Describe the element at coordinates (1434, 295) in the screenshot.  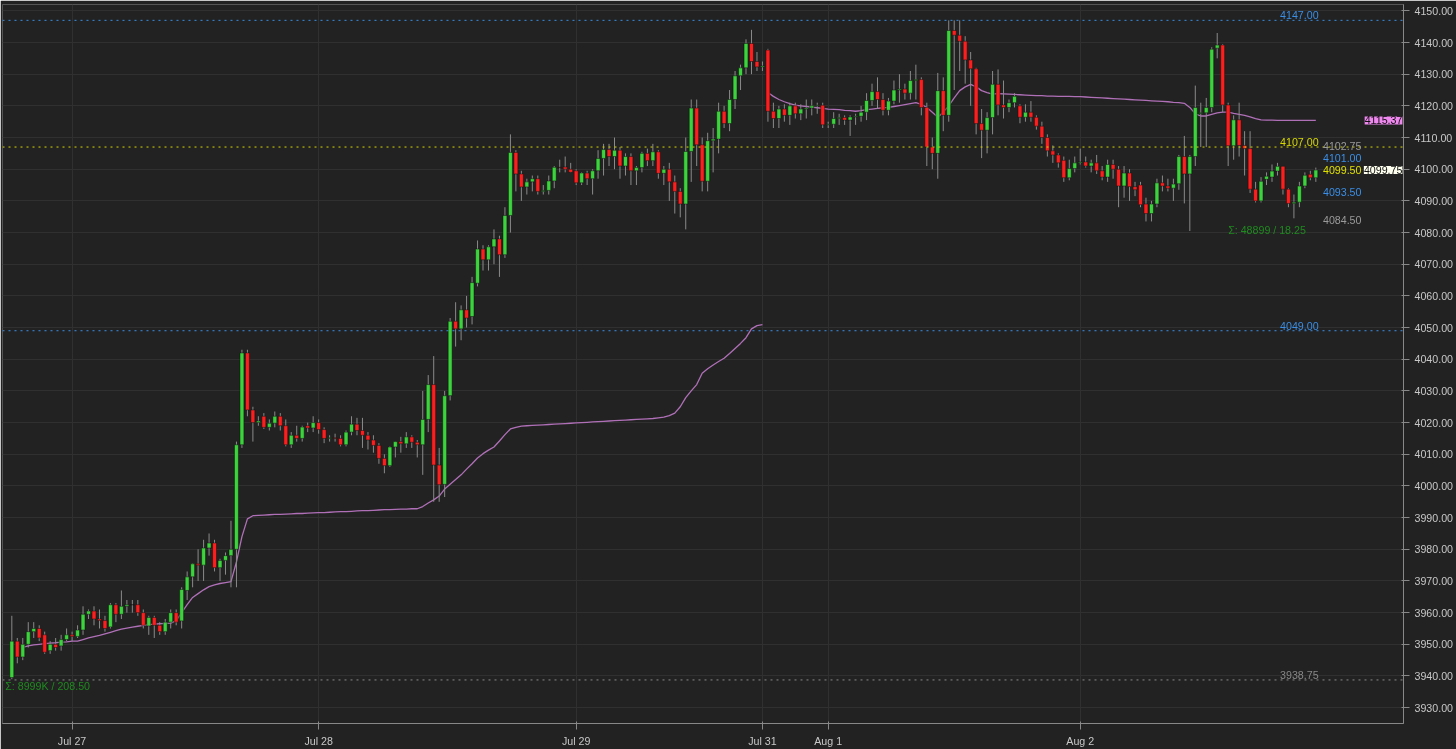
I see `y-tick-label: 4060.00` at that location.